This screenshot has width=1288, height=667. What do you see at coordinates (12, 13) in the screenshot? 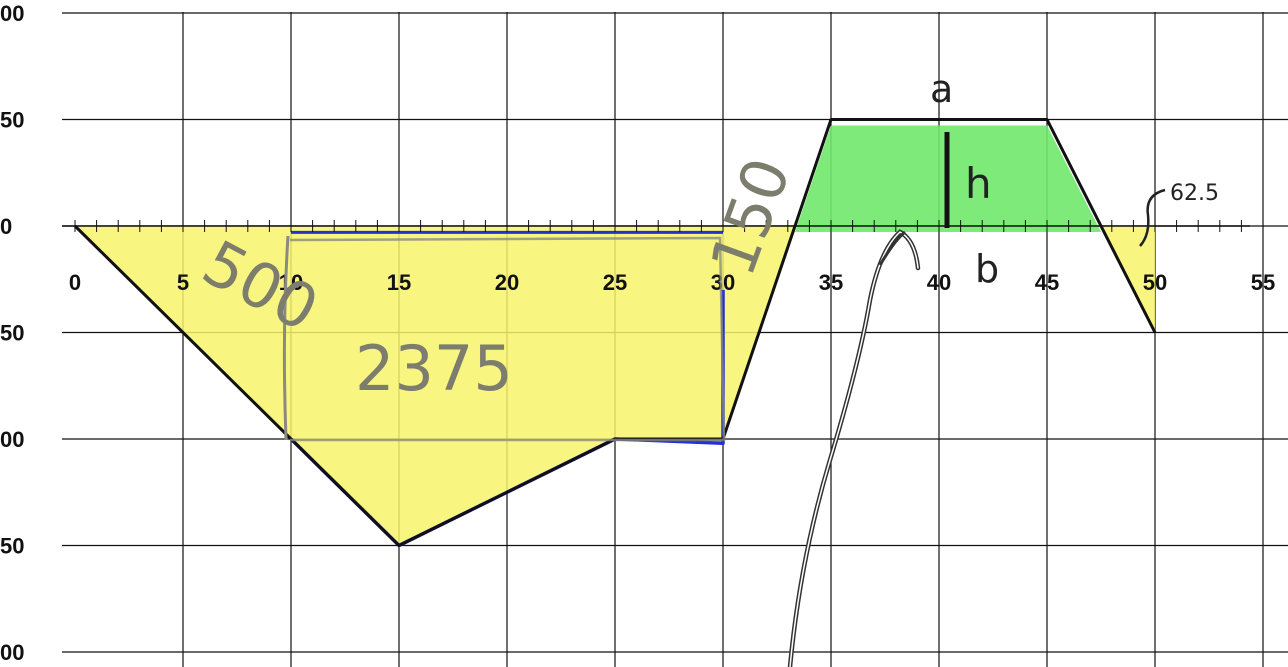
I see `y-tick-label-100: 00` at bounding box center [12, 13].